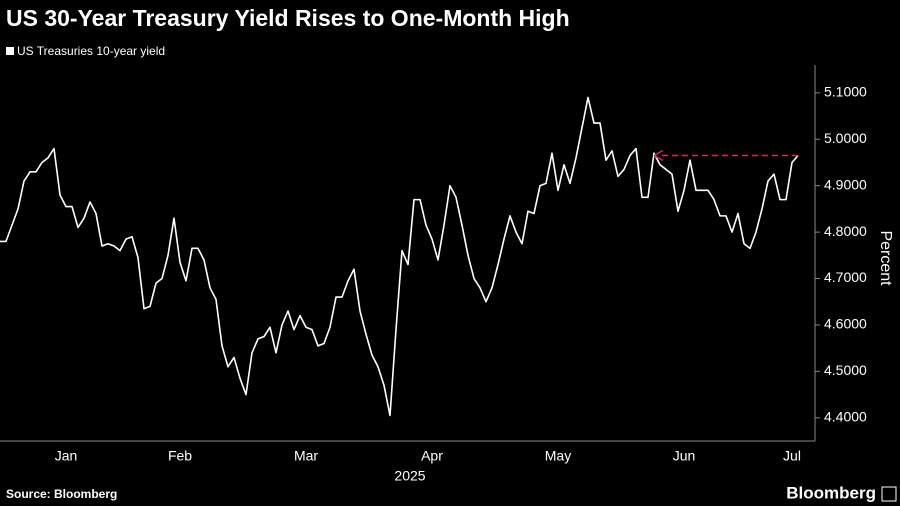  Describe the element at coordinates (845, 324) in the screenshot. I see `y-tick-label: 4.6000` at that location.